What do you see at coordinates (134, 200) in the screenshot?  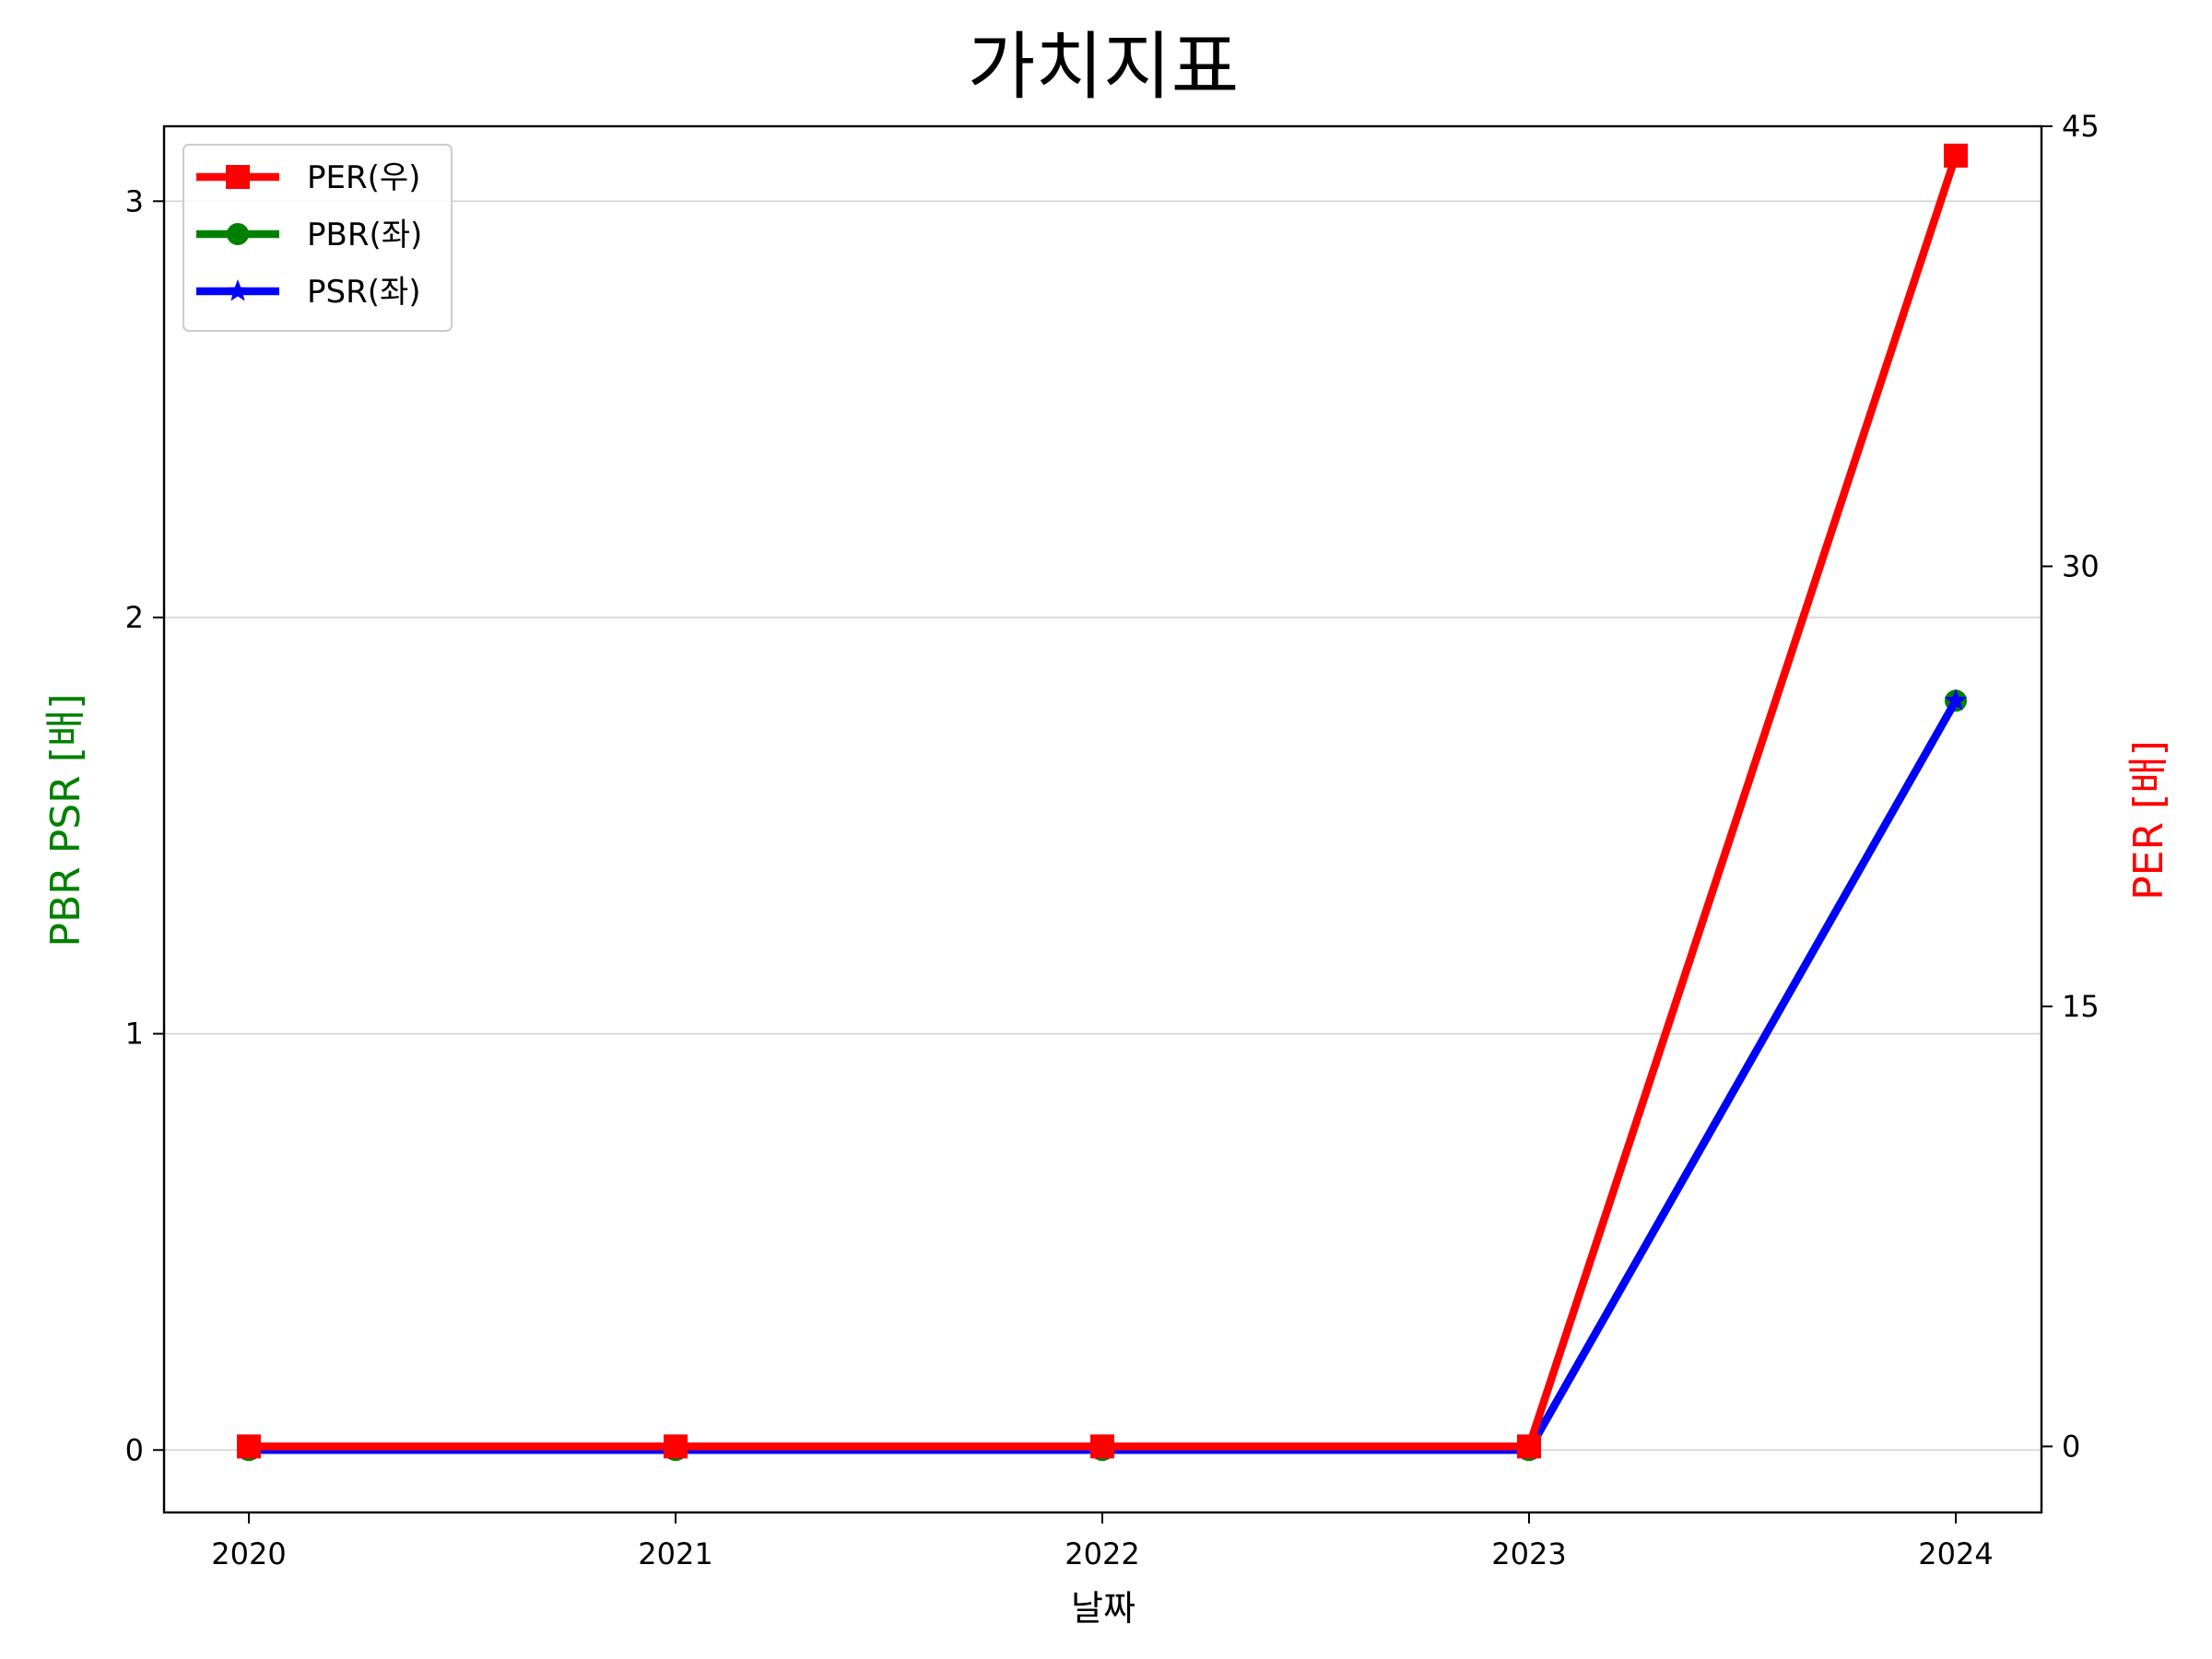 I see `left-y-tick-label: 3` at bounding box center [134, 200].